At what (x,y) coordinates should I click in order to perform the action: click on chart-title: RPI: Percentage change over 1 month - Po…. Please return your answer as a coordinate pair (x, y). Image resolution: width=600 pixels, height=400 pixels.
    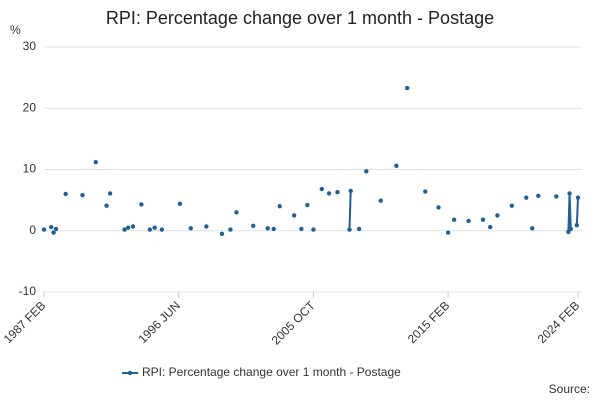
    Looking at the image, I should click on (300, 18).